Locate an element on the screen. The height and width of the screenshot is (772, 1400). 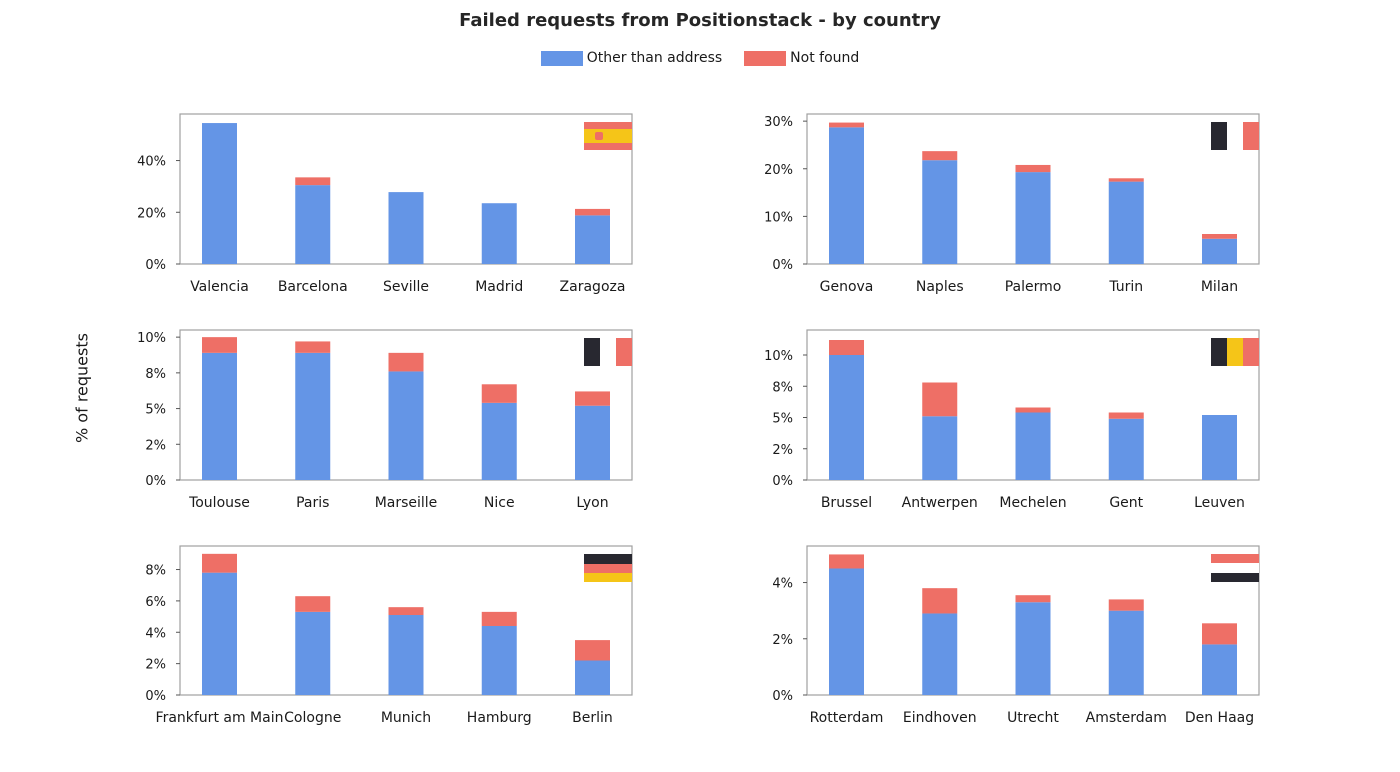
spain-flag-icon is located at coordinates (608, 136).